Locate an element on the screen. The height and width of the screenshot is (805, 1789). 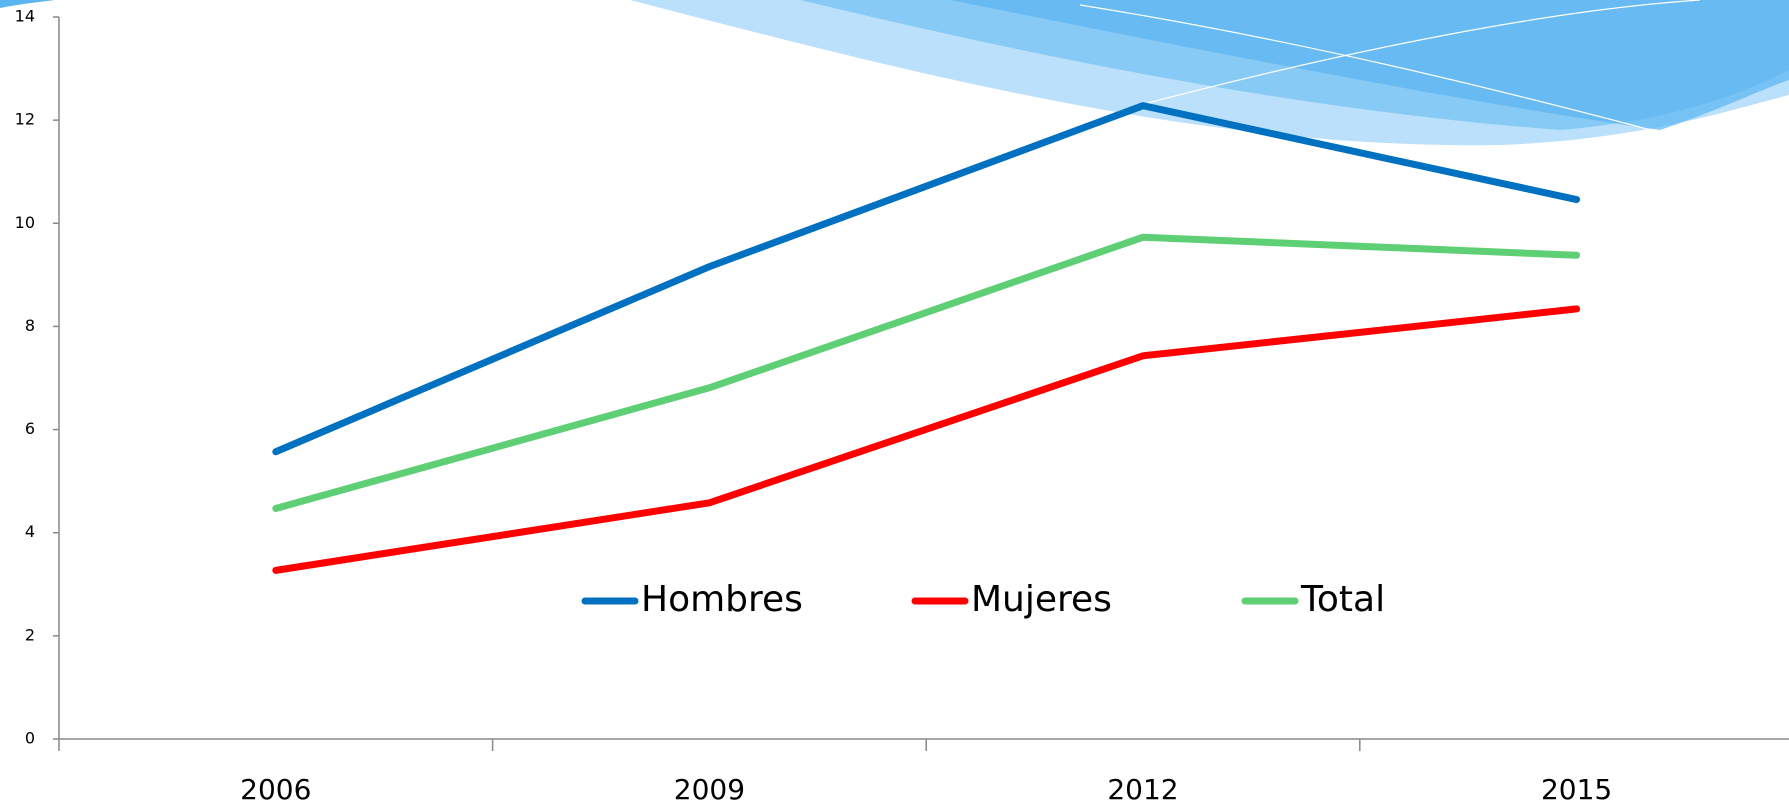
y-tick-label: 4 is located at coordinates (30, 531).